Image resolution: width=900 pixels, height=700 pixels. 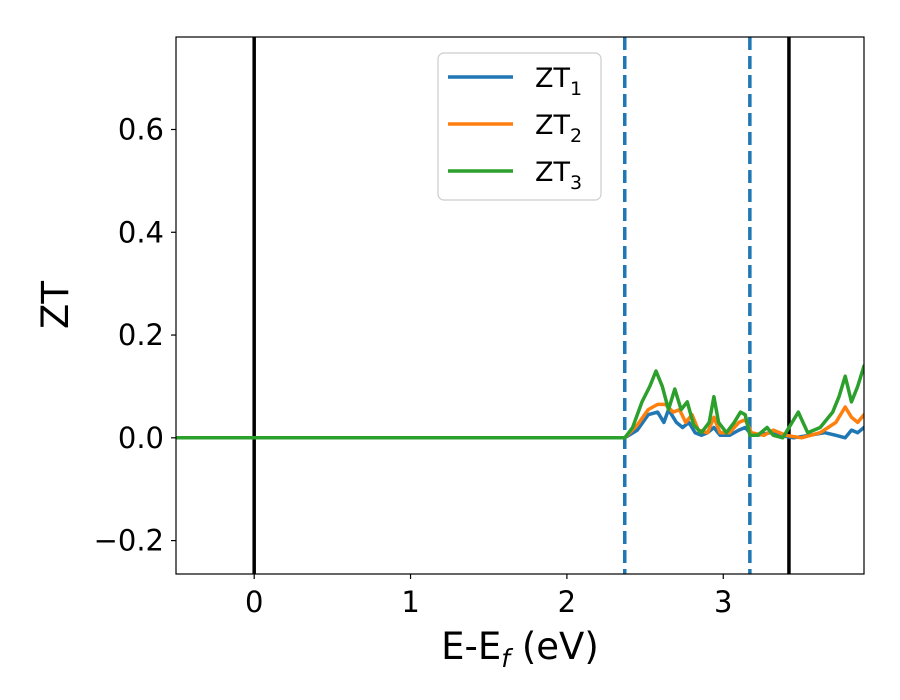 I want to click on legend: ZT1 ZT2 ZT3, so click(x=519, y=126).